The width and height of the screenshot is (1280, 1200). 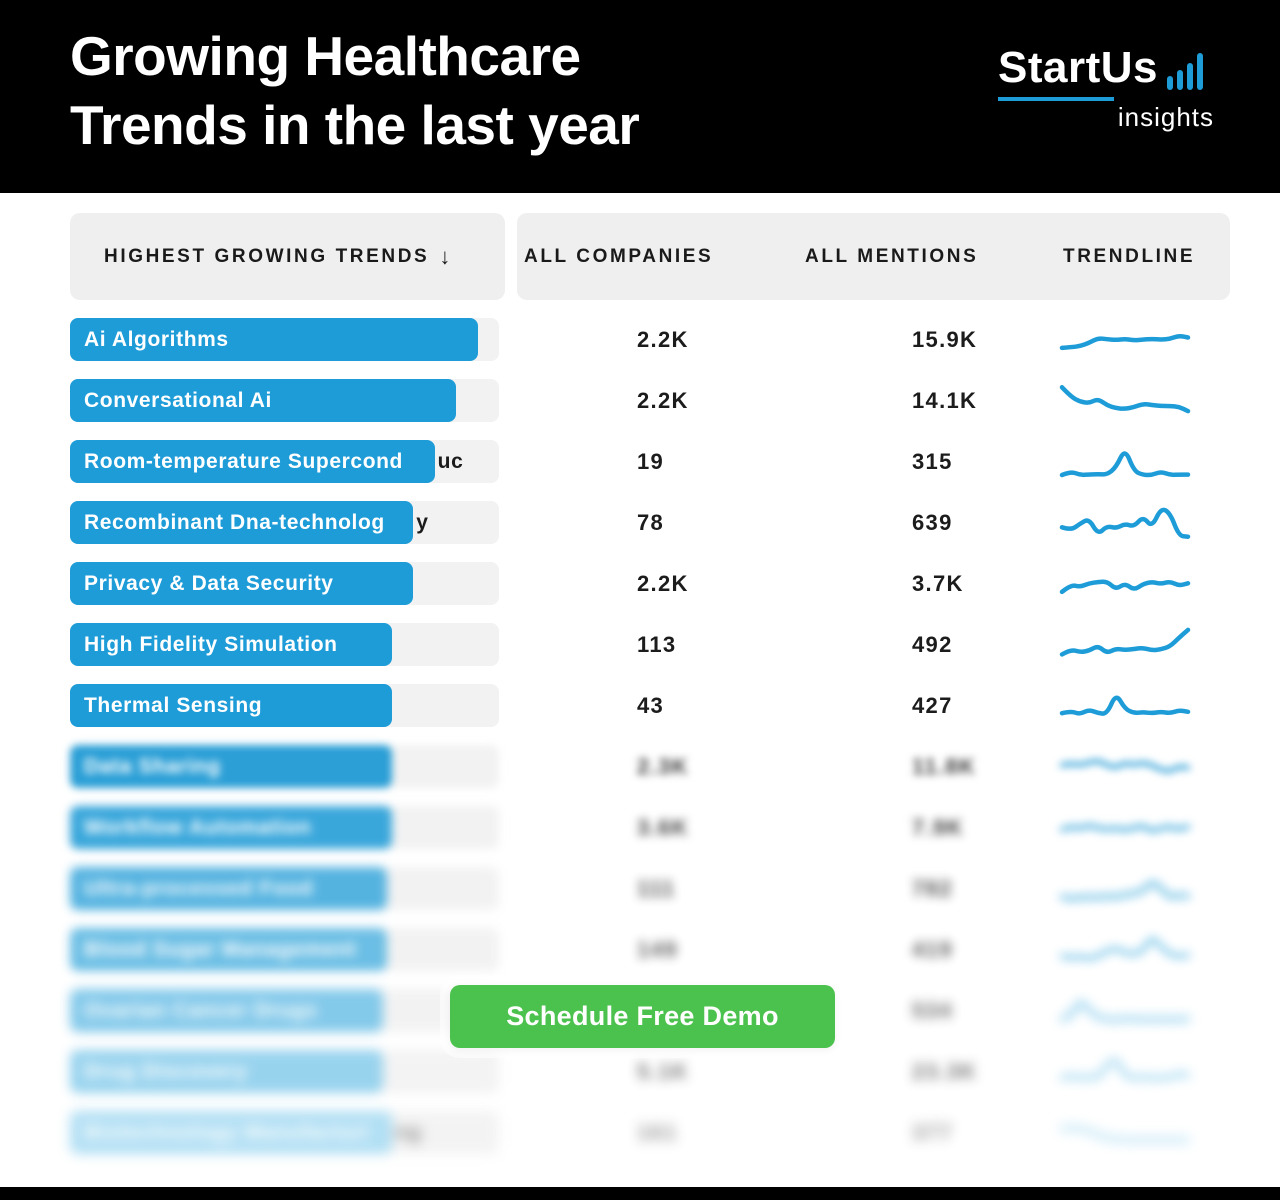 What do you see at coordinates (1185, 71) in the screenshot?
I see `bar-chart-icon` at bounding box center [1185, 71].